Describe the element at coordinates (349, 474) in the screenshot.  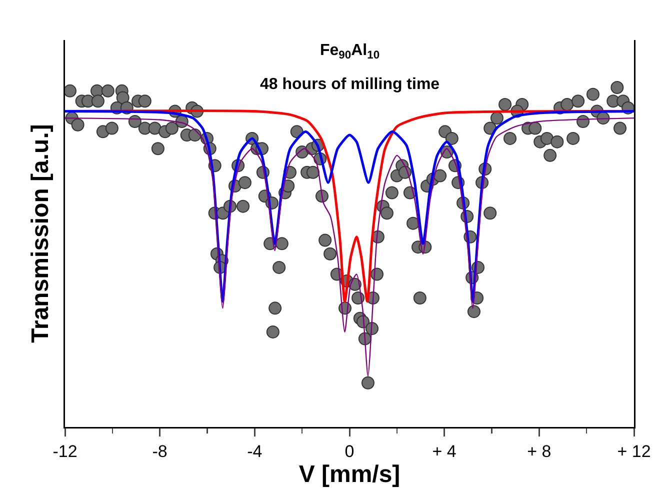
I see `x-axis-title: V [mm/s]` at that location.